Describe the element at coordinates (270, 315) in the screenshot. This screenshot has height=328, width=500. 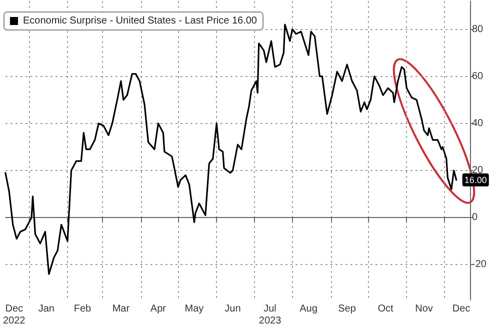
I see `x-tick-label: Jul 2023` at that location.